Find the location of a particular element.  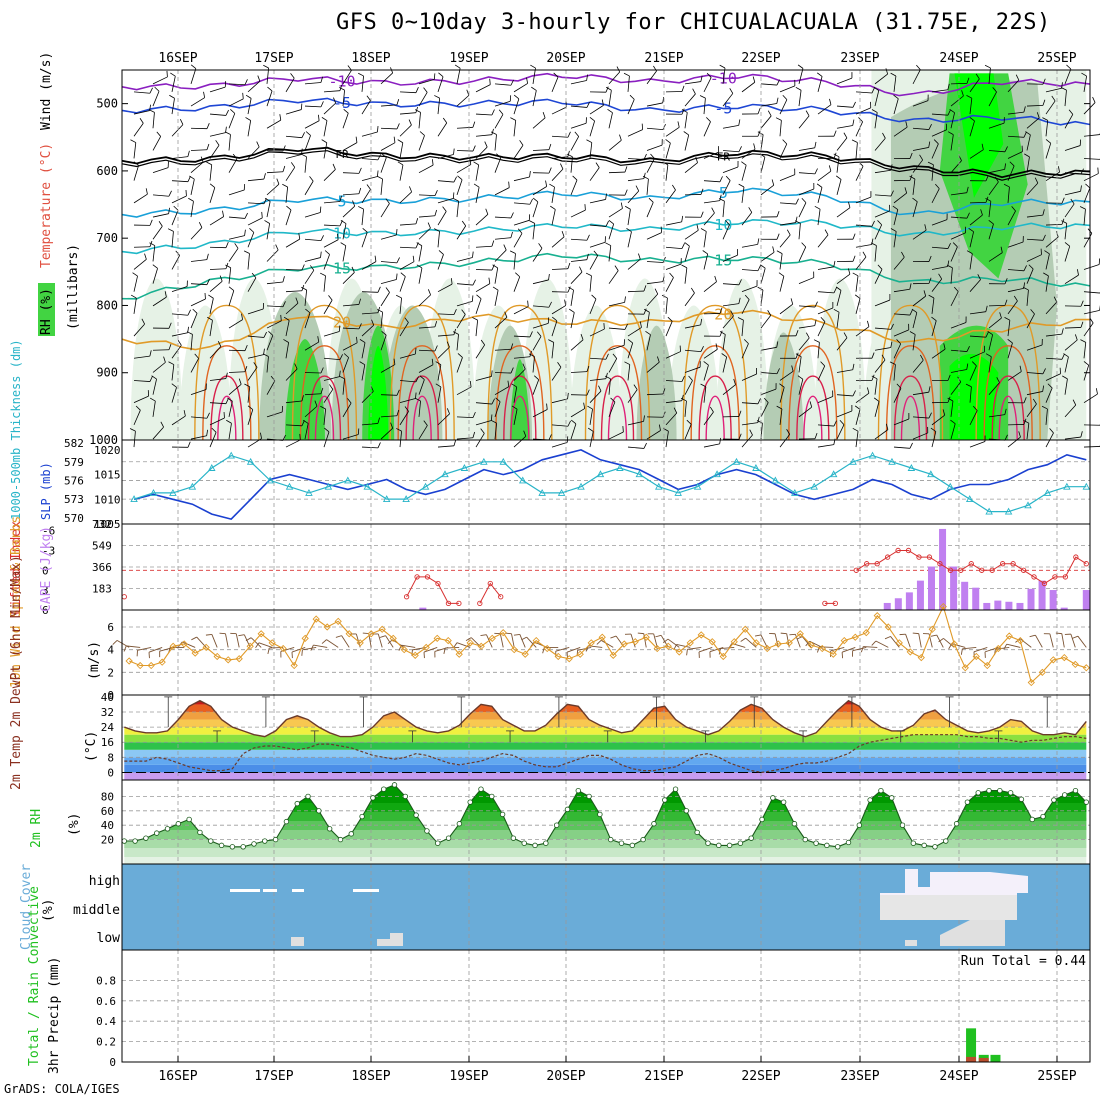

slp-line is located at coordinates (610, 484).